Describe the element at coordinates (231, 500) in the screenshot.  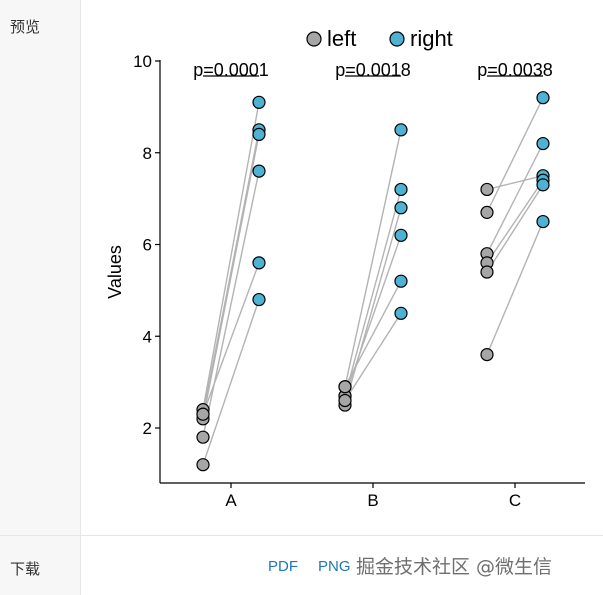
I see `x-tick-label: A` at that location.